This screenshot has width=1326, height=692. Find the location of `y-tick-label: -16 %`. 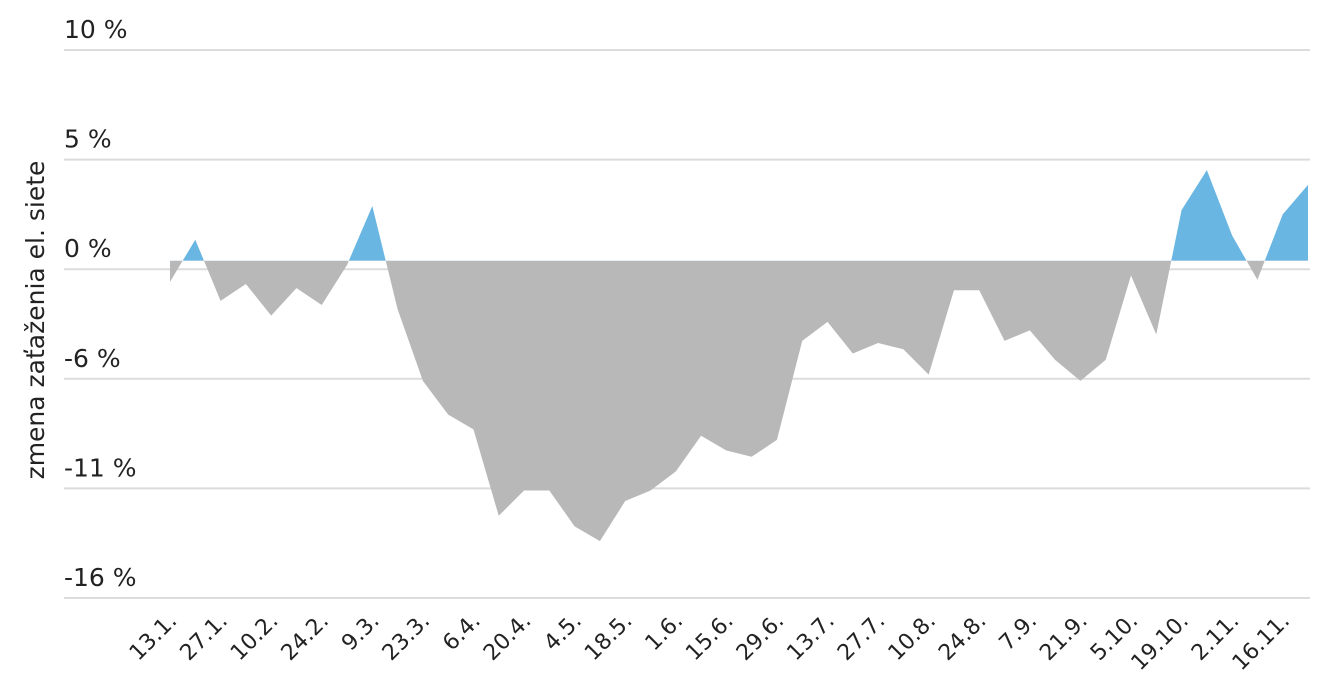

y-tick-label: -16 % is located at coordinates (100, 577).